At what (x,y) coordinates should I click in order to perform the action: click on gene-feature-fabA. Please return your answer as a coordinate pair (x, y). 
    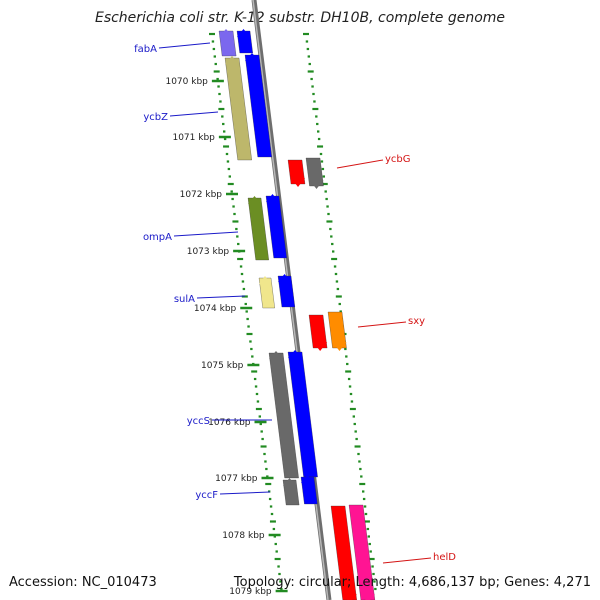
    Looking at the image, I should click on (227, 43).